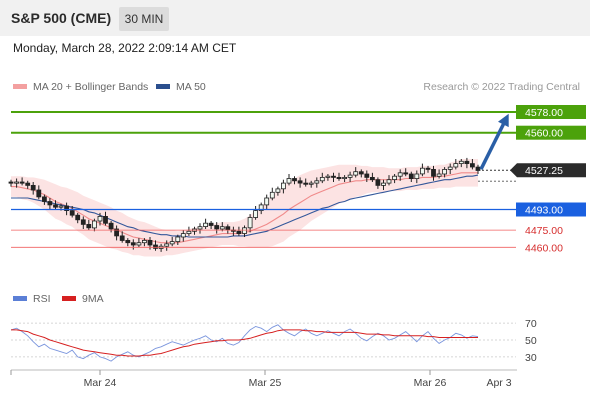  Describe the element at coordinates (42, 299) in the screenshot. I see `rsi-legend-label: RSI` at that location.